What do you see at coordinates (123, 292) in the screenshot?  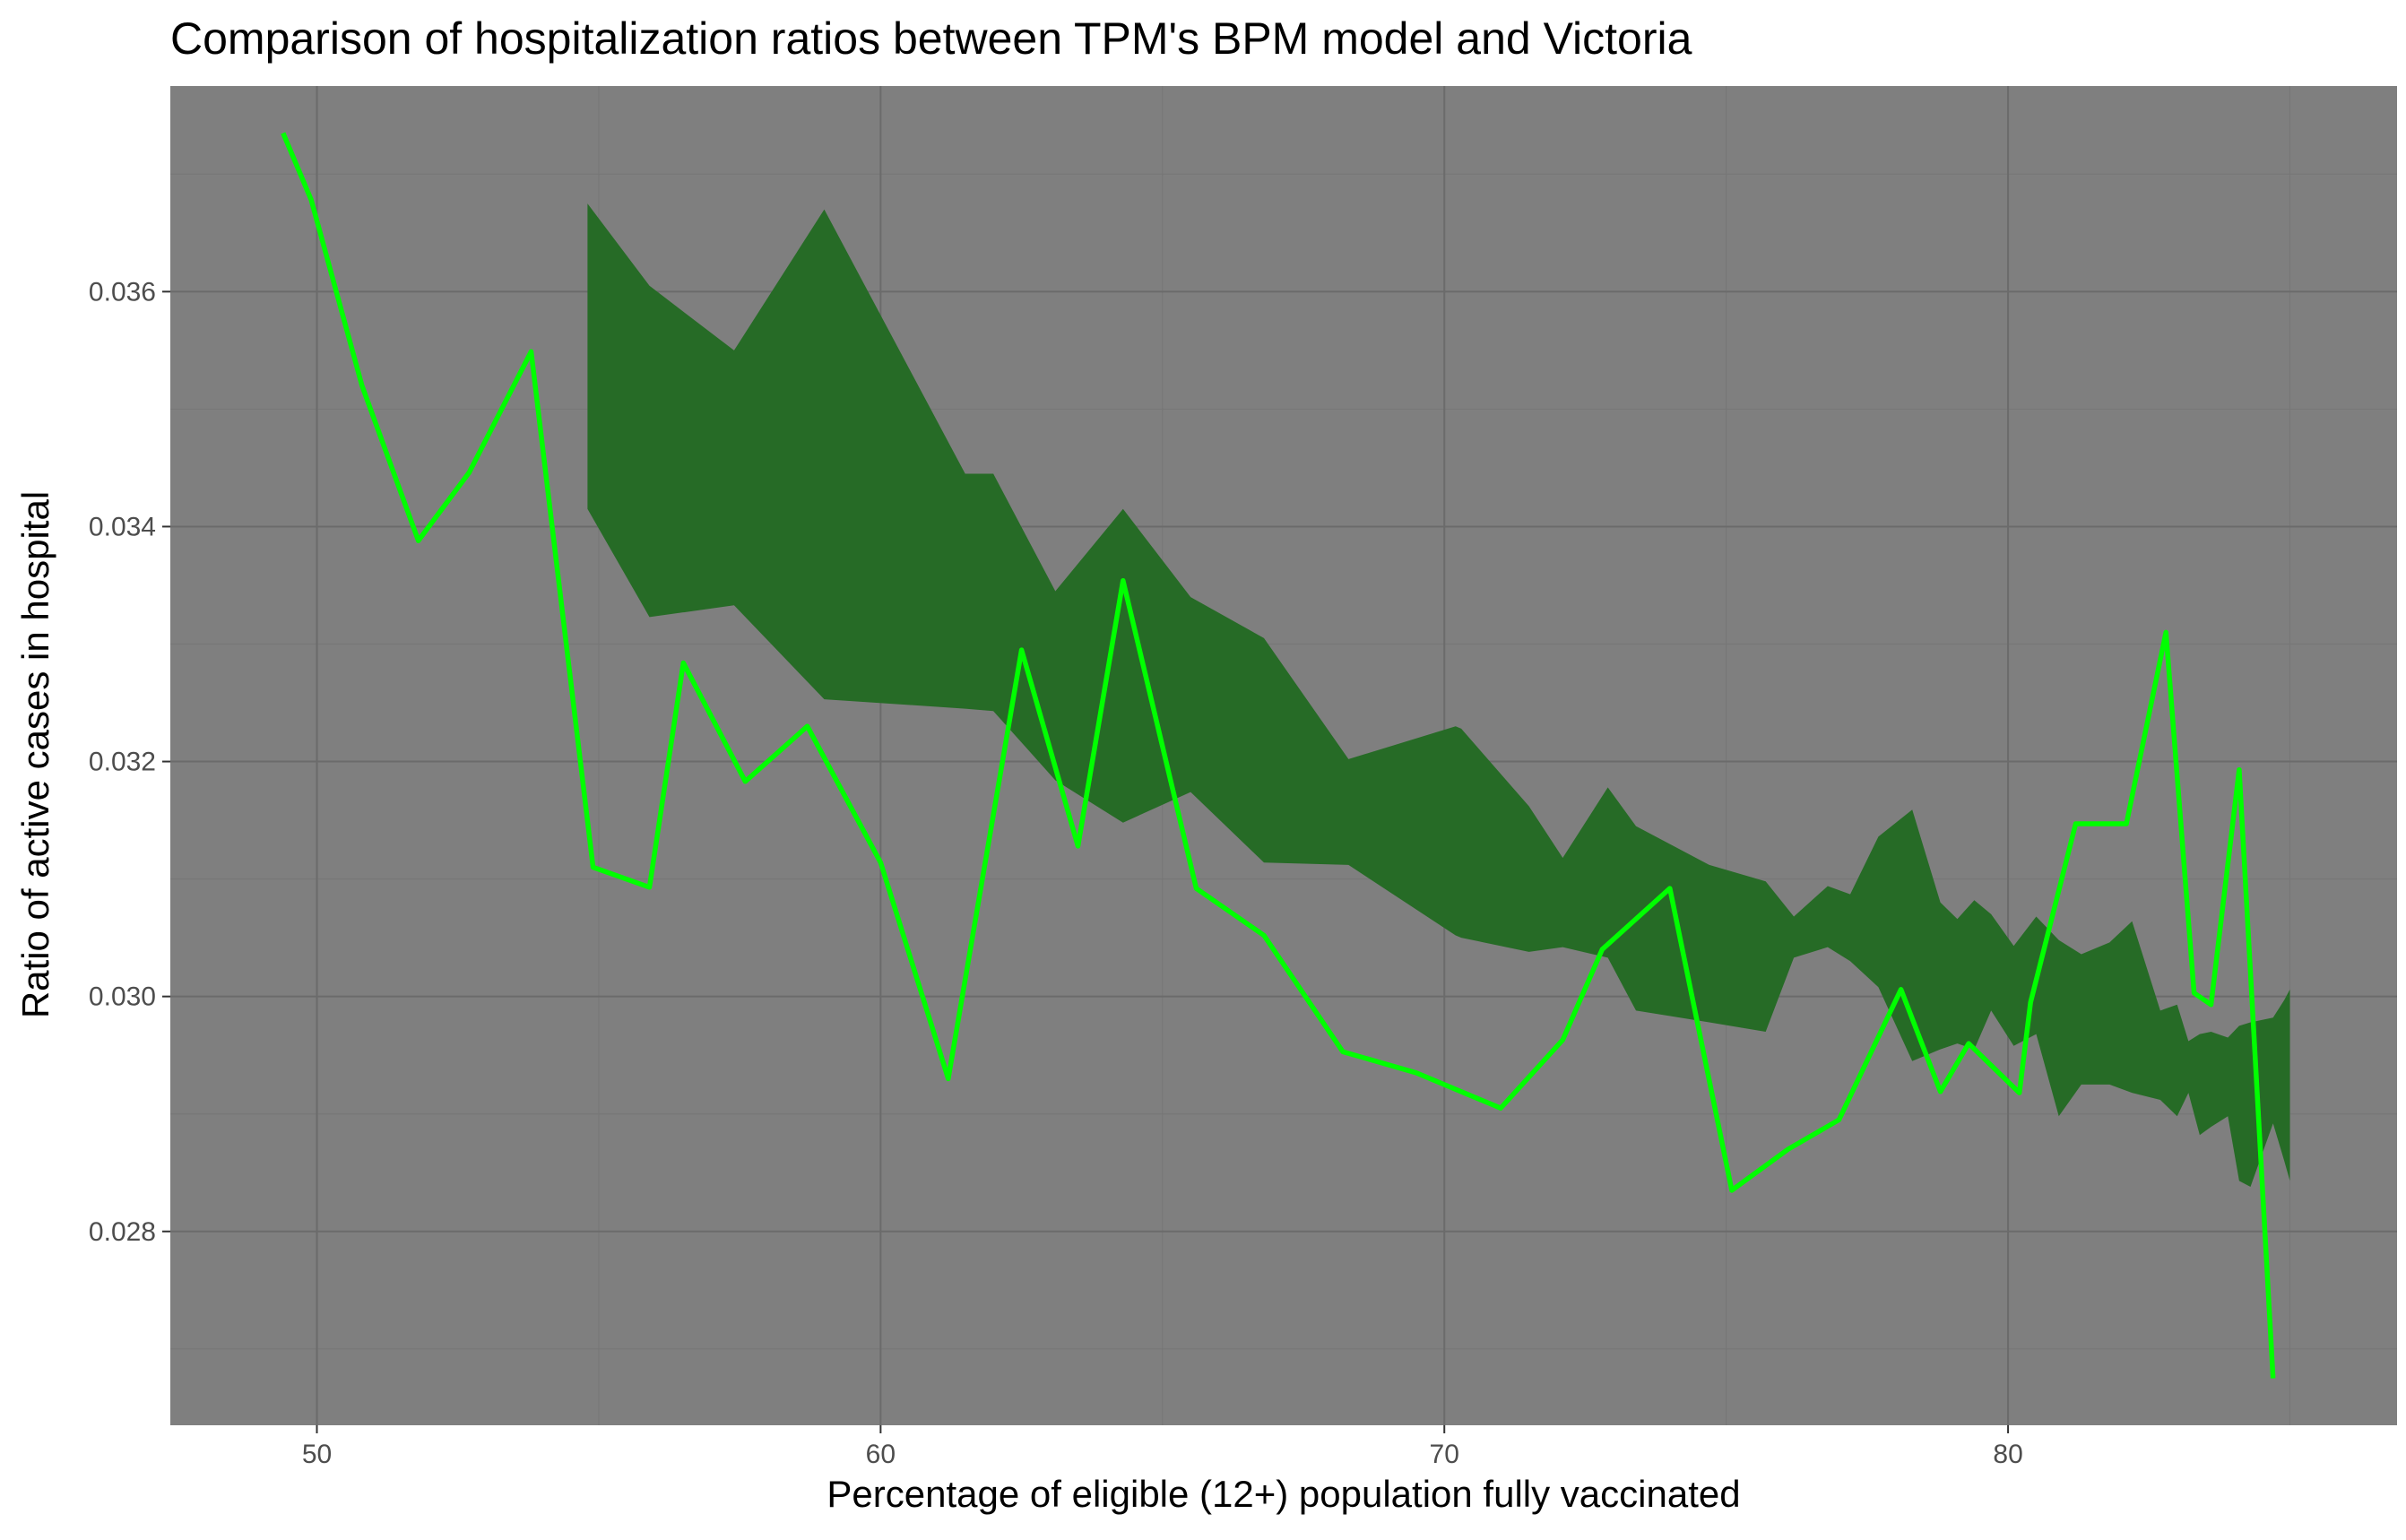 I see `y-tick-label: 0.036` at bounding box center [123, 292].